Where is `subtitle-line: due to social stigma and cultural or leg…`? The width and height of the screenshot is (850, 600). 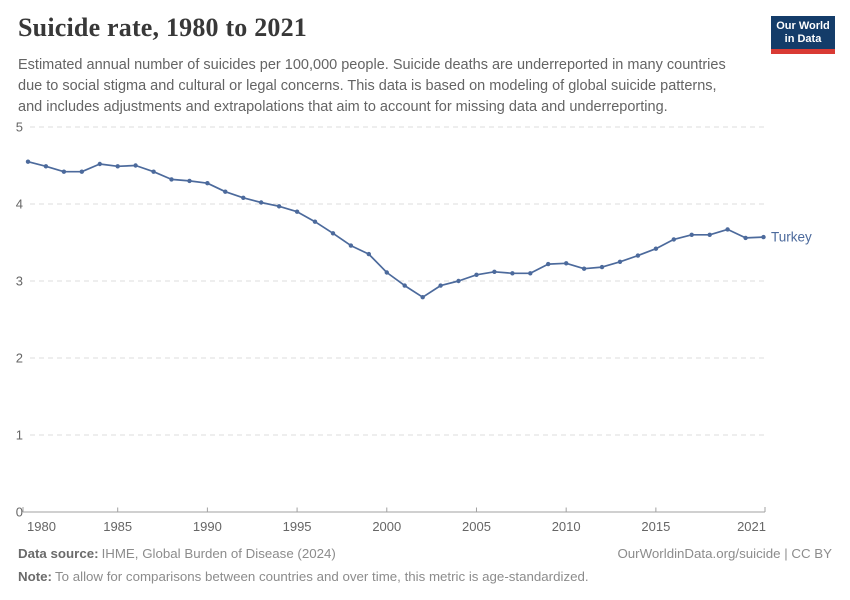
subtitle-line: due to social stigma and cultural or leg… is located at coordinates (367, 86).